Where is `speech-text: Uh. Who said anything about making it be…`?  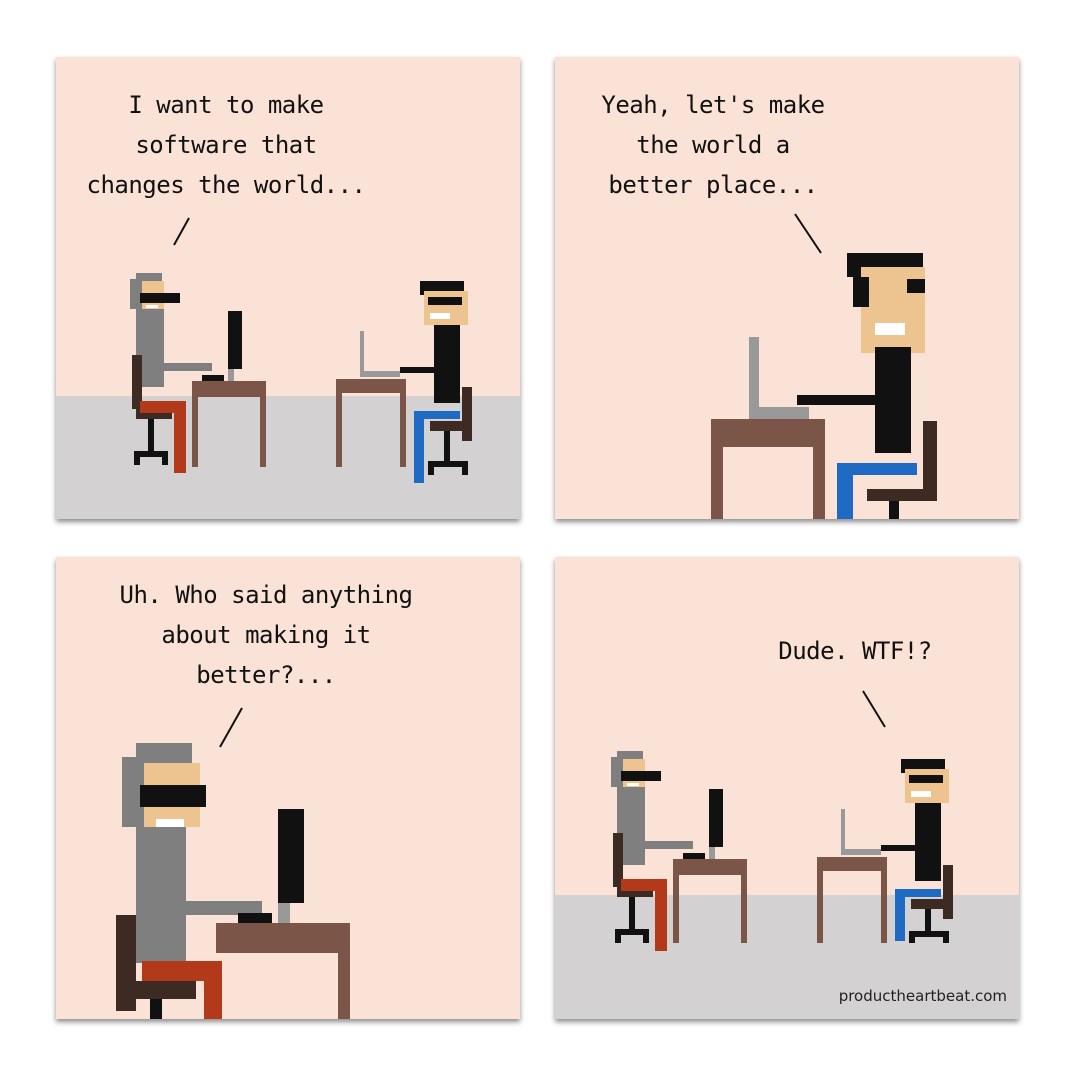 speech-text: Uh. Who said anything about making it be… is located at coordinates (266, 635).